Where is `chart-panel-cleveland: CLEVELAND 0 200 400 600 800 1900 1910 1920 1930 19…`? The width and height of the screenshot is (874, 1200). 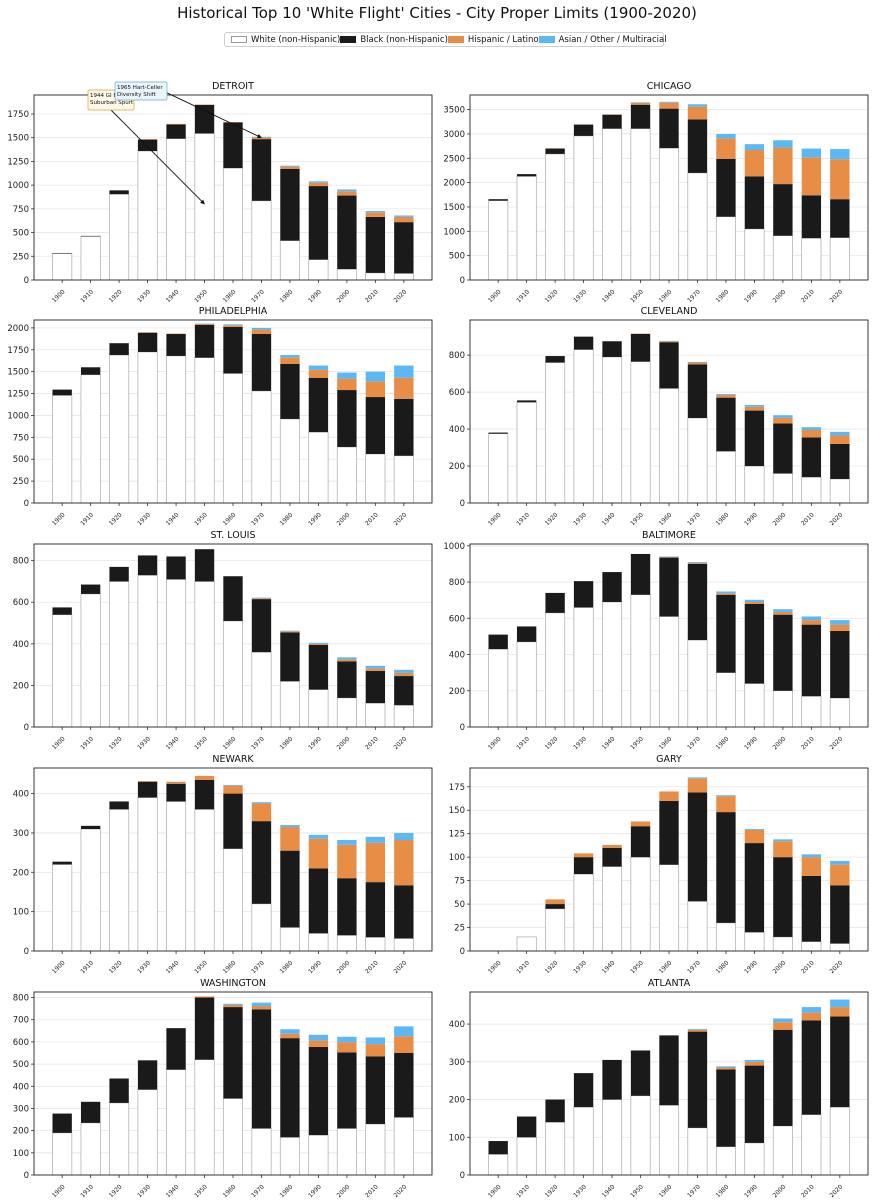 chart-panel-cleveland: CLEVELAND 0 200 400 600 800 1900 1910 1920 1930 19… is located at coordinates (659, 416).